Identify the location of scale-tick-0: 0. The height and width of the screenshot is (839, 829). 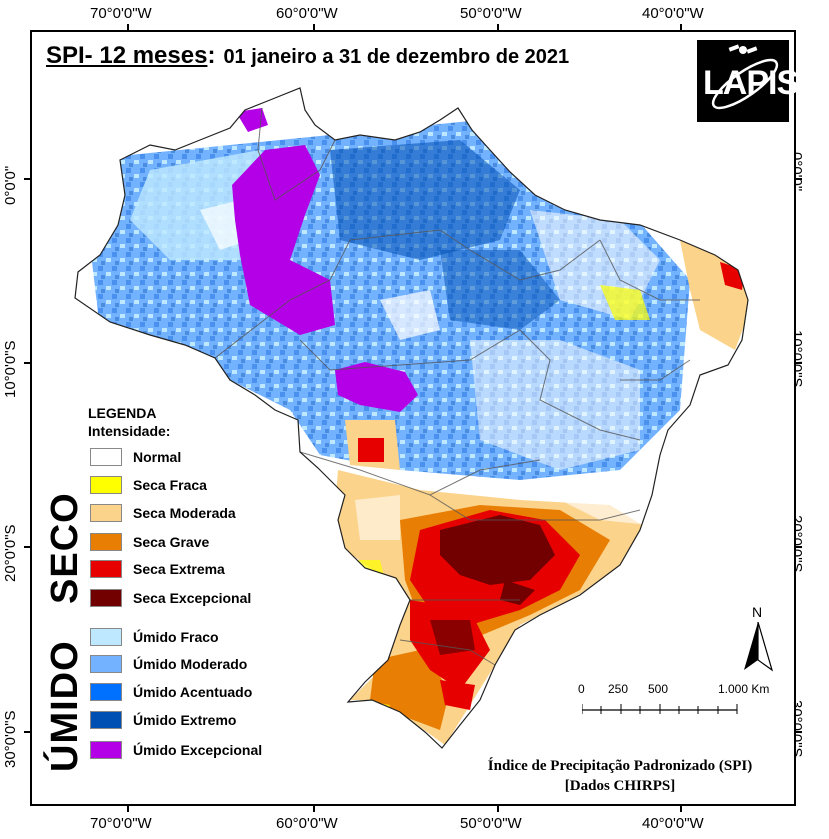
(581, 689).